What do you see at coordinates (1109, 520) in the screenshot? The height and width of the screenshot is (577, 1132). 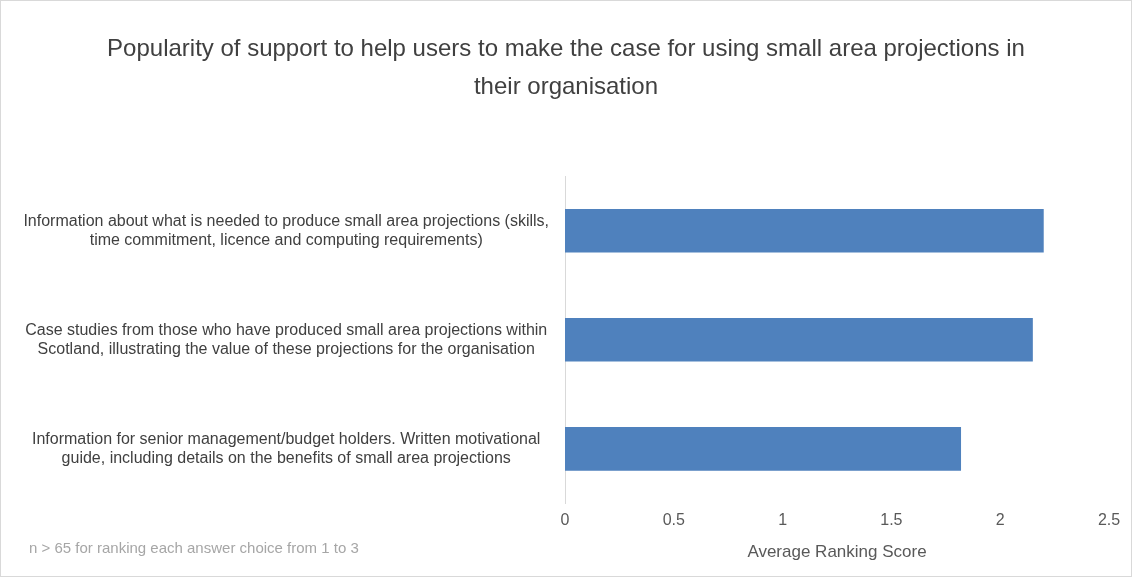 I see `x-tick-label: 2.5` at bounding box center [1109, 520].